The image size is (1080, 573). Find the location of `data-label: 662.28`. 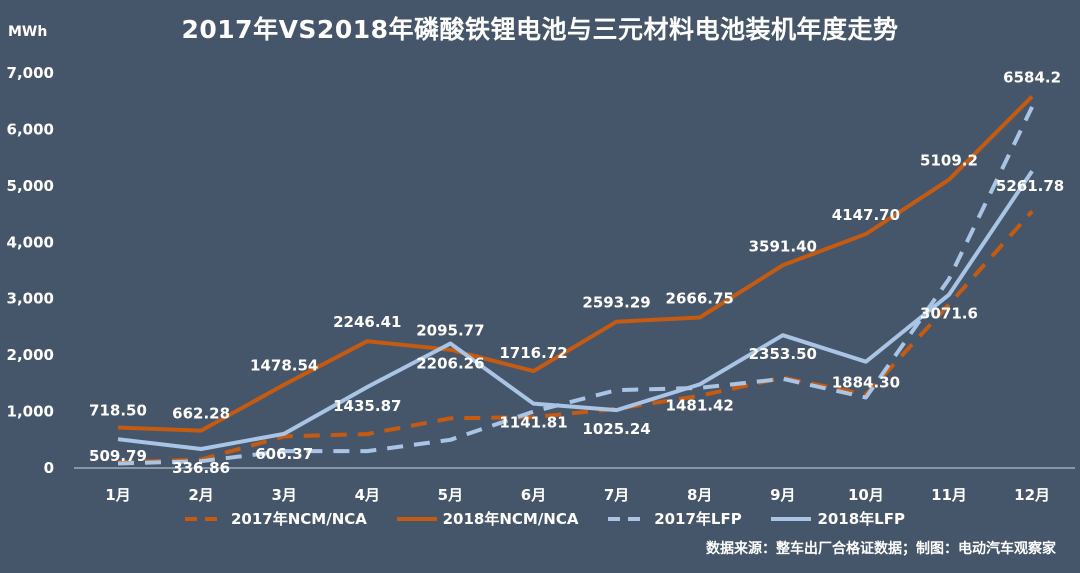

data-label: 662.28 is located at coordinates (201, 414).